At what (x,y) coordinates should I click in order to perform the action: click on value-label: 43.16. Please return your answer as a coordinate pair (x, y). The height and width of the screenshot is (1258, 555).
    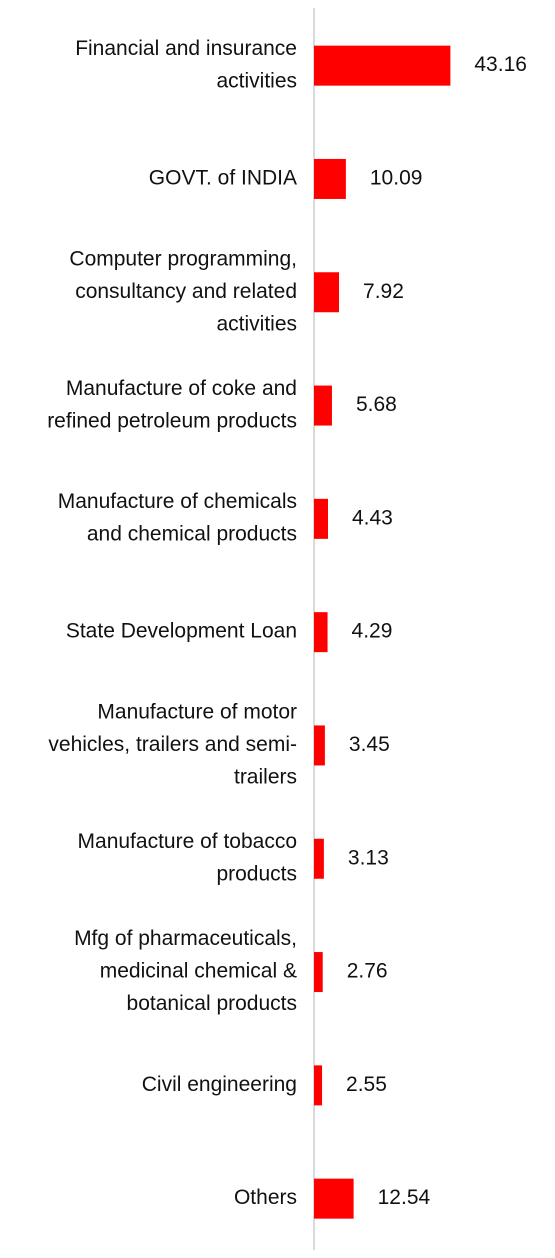
    Looking at the image, I should click on (500, 64).